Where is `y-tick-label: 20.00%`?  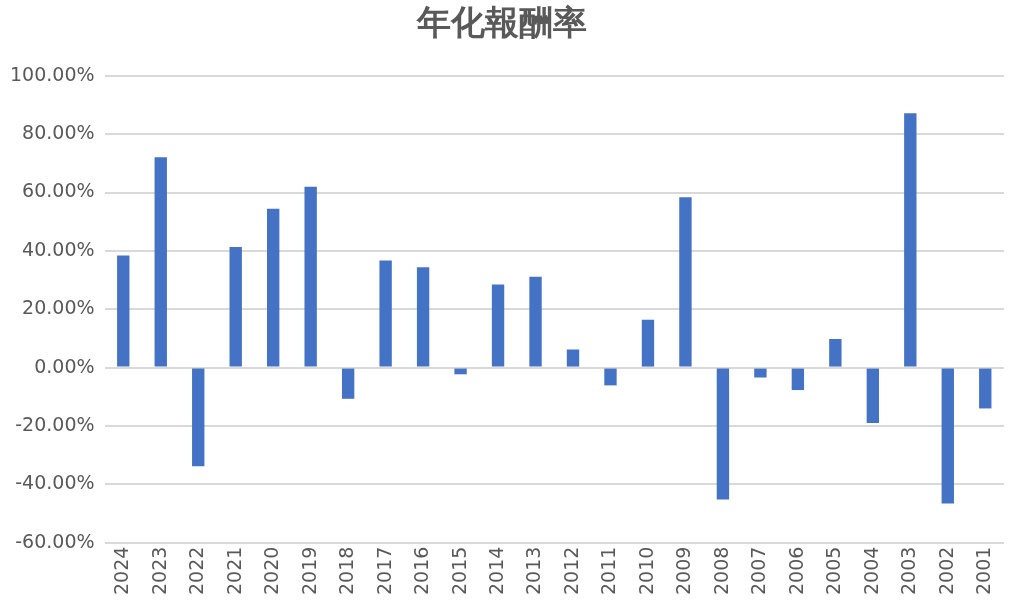
y-tick-label: 20.00% is located at coordinates (58, 307).